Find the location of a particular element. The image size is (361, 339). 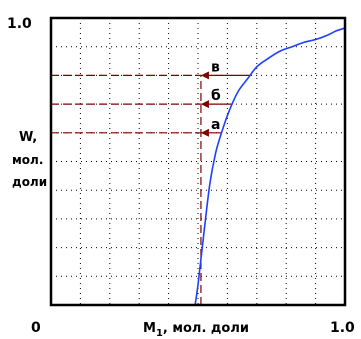

x-axis-label-rest: , мол. доли is located at coordinates (206, 328).